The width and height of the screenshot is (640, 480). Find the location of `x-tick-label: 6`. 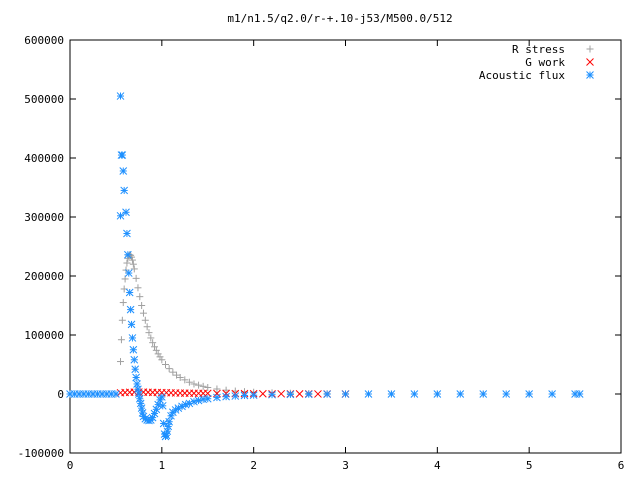

x-tick-label: 6 is located at coordinates (621, 465).